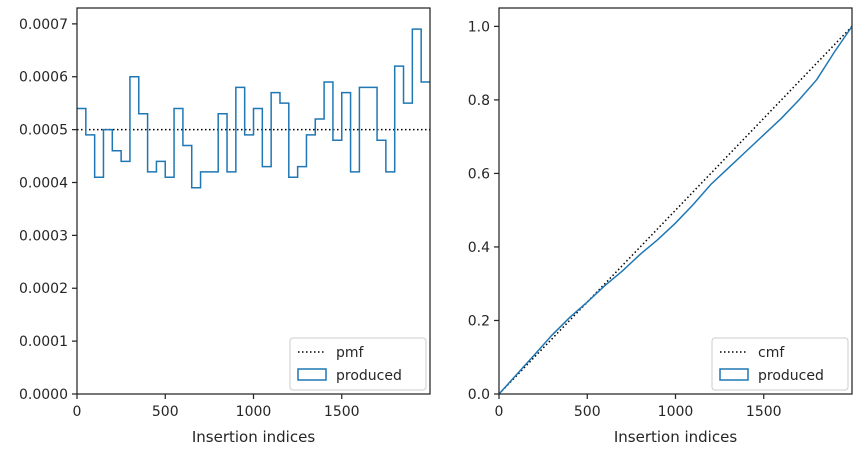 This screenshot has height=453, width=861. What do you see at coordinates (43, 131) in the screenshot?
I see `y-tick-label: 0.0005` at bounding box center [43, 131].